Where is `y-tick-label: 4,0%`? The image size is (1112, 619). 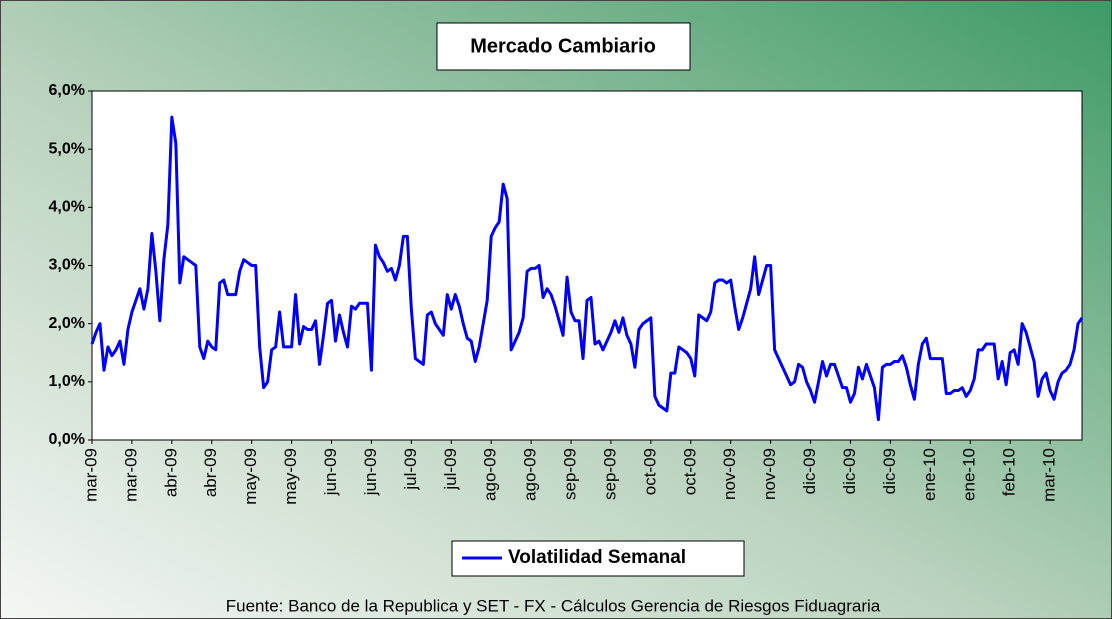
y-tick-label: 4,0% is located at coordinates (67, 207).